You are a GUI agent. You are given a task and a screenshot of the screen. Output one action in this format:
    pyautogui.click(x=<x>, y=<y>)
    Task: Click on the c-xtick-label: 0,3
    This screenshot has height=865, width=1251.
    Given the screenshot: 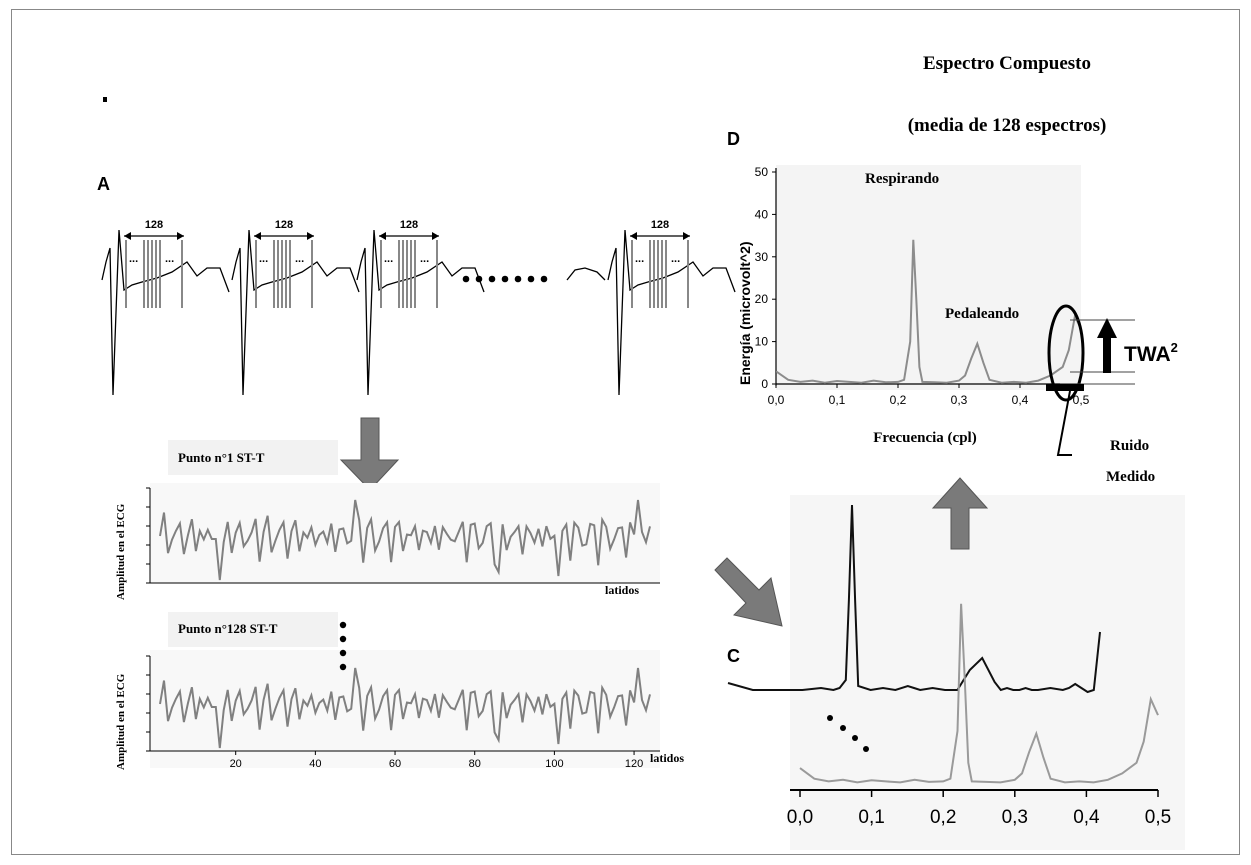 What is the action you would take?
    pyautogui.click(x=1015, y=817)
    